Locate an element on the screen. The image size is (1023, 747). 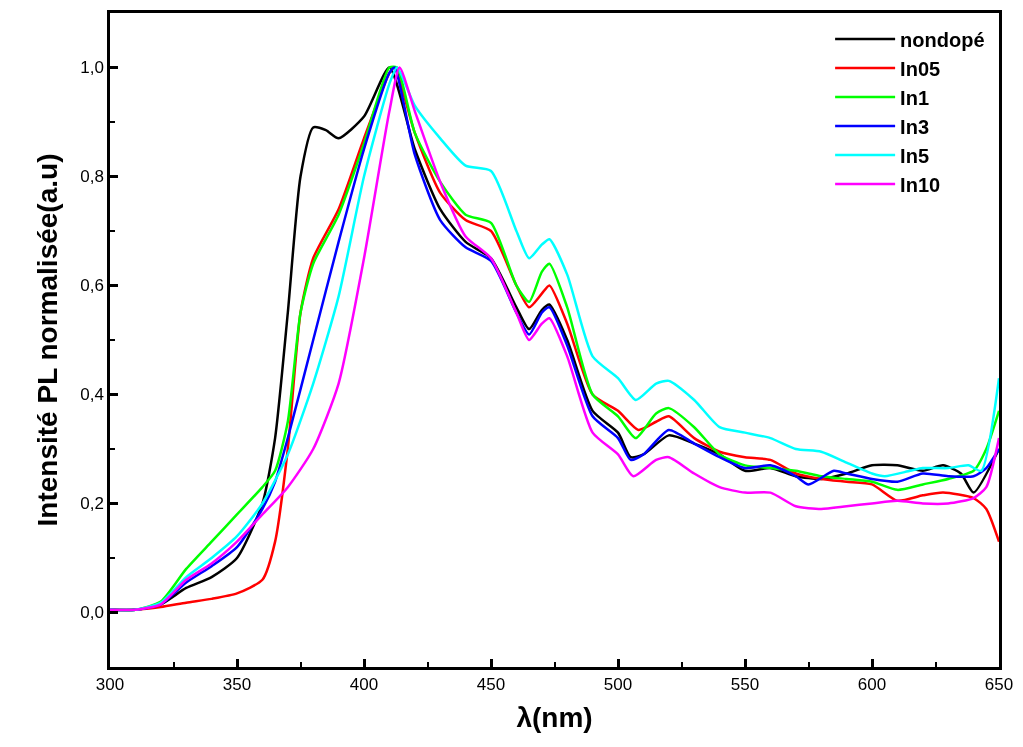
x-tick-label: 600 is located at coordinates (872, 685).